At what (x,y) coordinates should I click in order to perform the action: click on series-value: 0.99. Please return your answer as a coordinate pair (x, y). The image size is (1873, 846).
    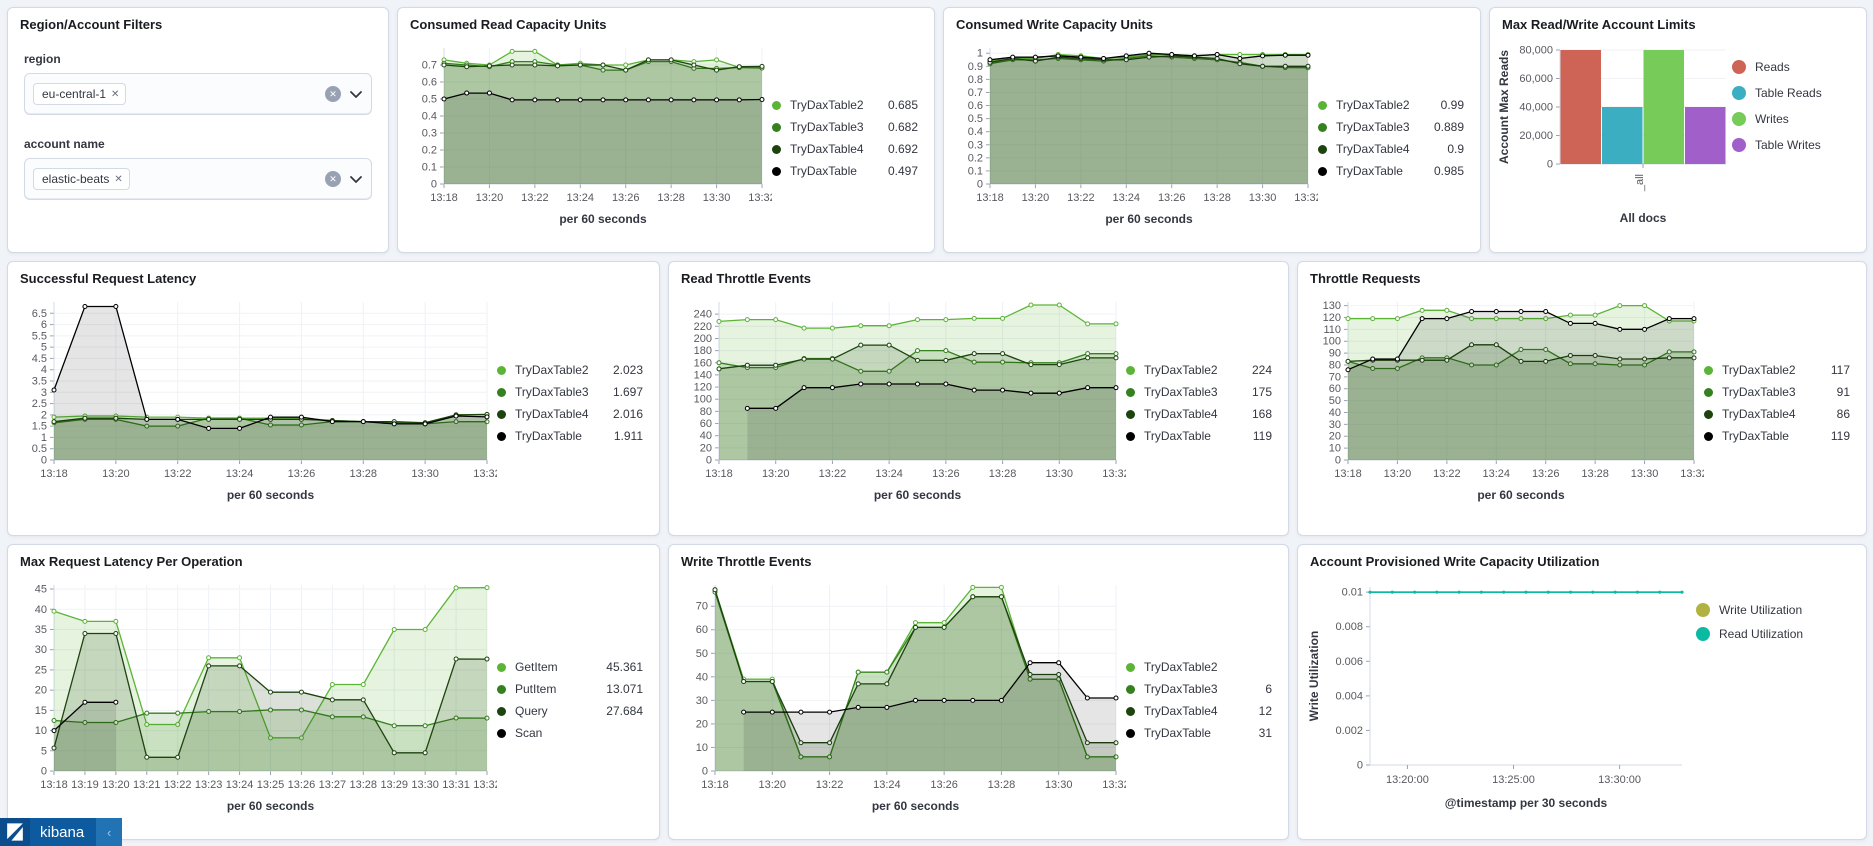
    Looking at the image, I should click on (1452, 105).